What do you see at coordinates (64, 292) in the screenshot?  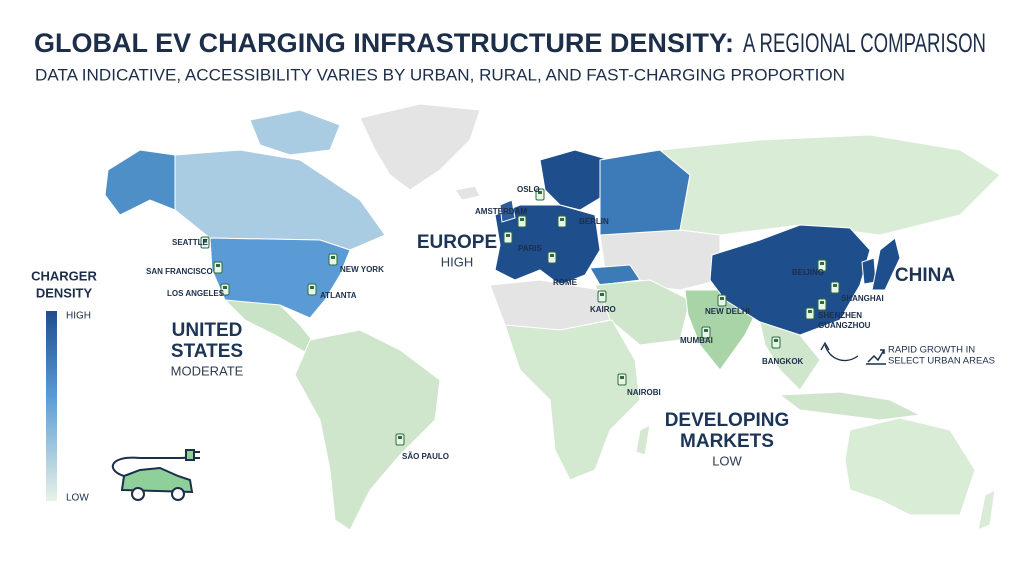 I see `legend-title: DENSITY` at bounding box center [64, 292].